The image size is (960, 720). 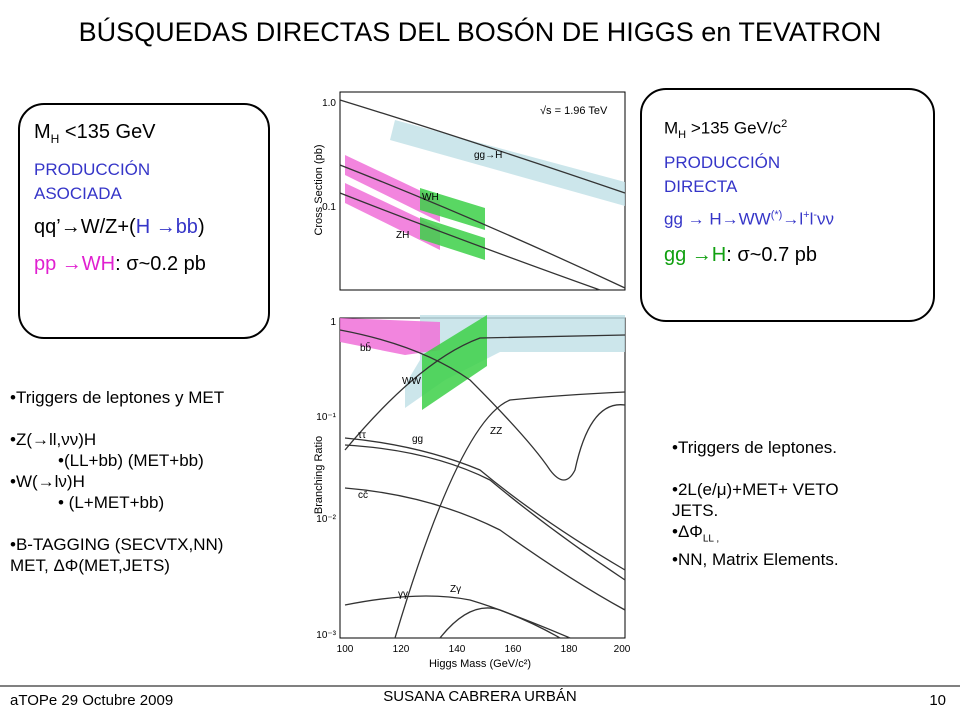 What do you see at coordinates (574, 111) in the screenshot?
I see `energy: √s = 1.96 TeV` at bounding box center [574, 111].